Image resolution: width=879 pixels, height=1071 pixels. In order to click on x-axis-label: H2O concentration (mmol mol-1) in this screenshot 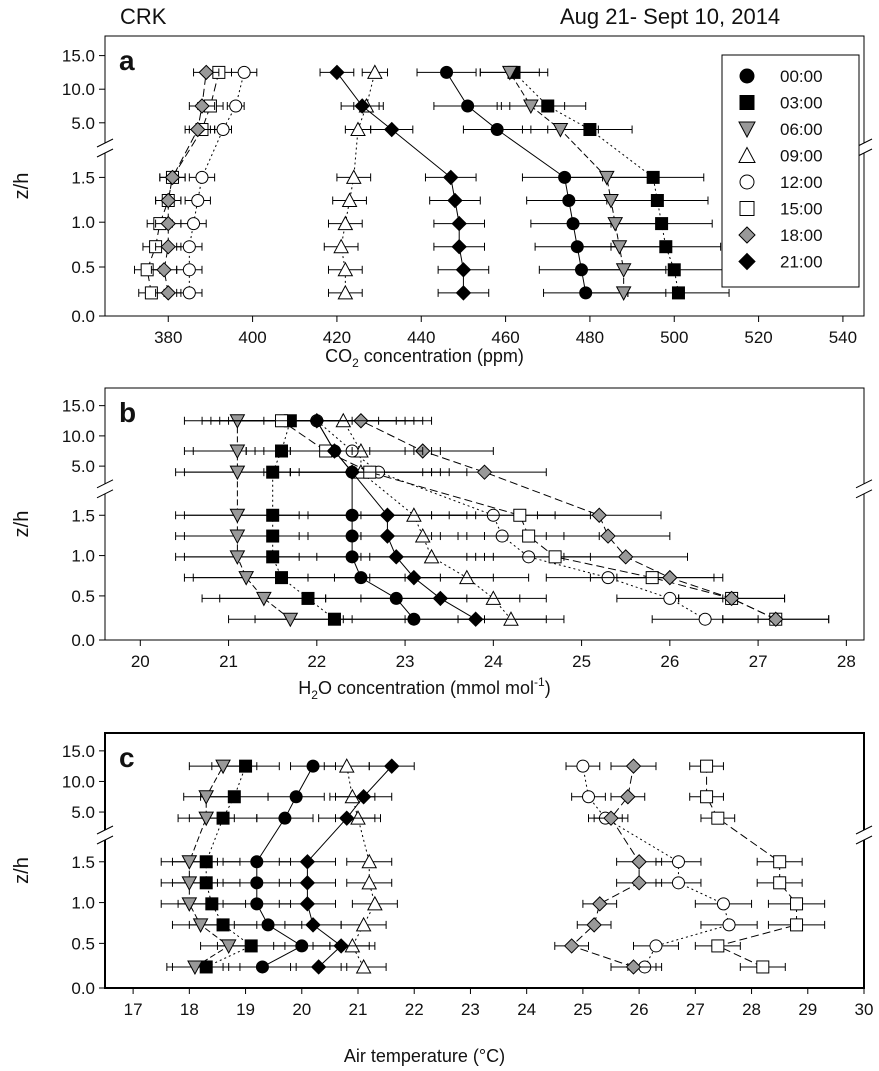, I will do `click(424, 688)`.